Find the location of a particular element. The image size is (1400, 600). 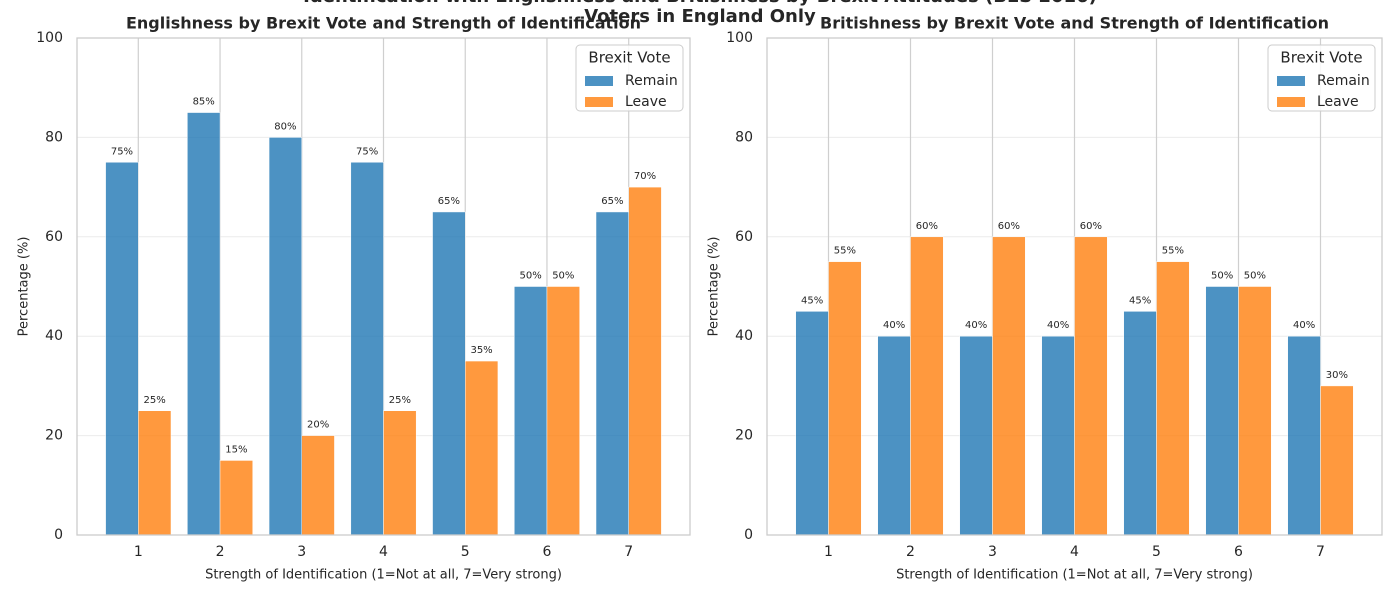

y-tick-label: 60 is located at coordinates (744, 237).